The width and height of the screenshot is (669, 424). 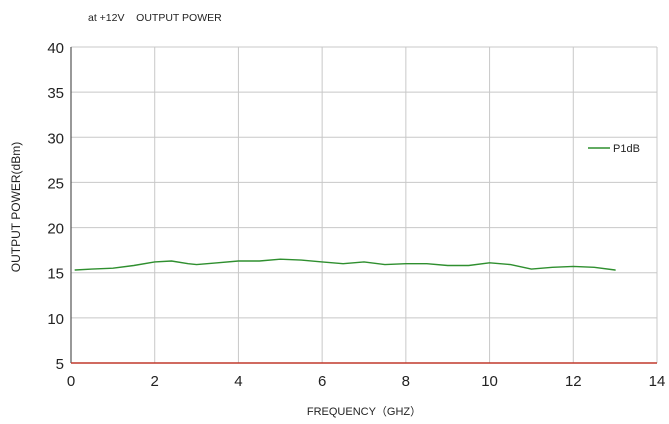 I want to click on x-tick-label: 0, so click(x=71, y=381).